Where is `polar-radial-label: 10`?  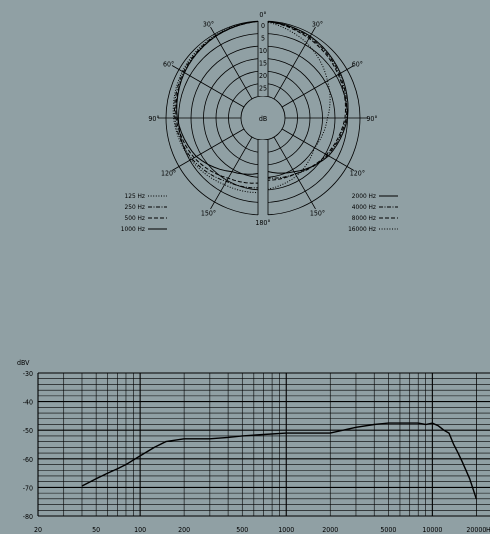
polar-radial-label: 10 is located at coordinates (263, 51).